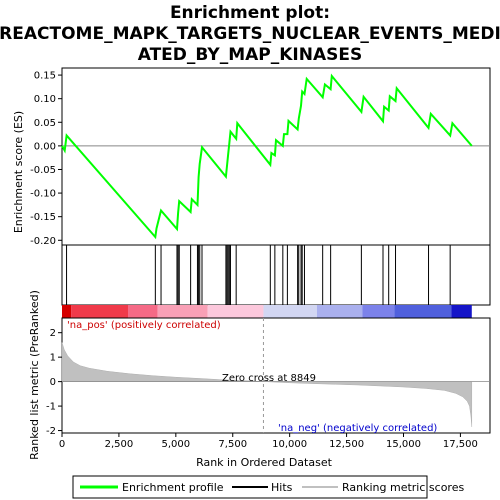 The image size is (500, 500). What do you see at coordinates (51, 407) in the screenshot?
I see `metric-ytick-label-3: -1` at bounding box center [51, 407].